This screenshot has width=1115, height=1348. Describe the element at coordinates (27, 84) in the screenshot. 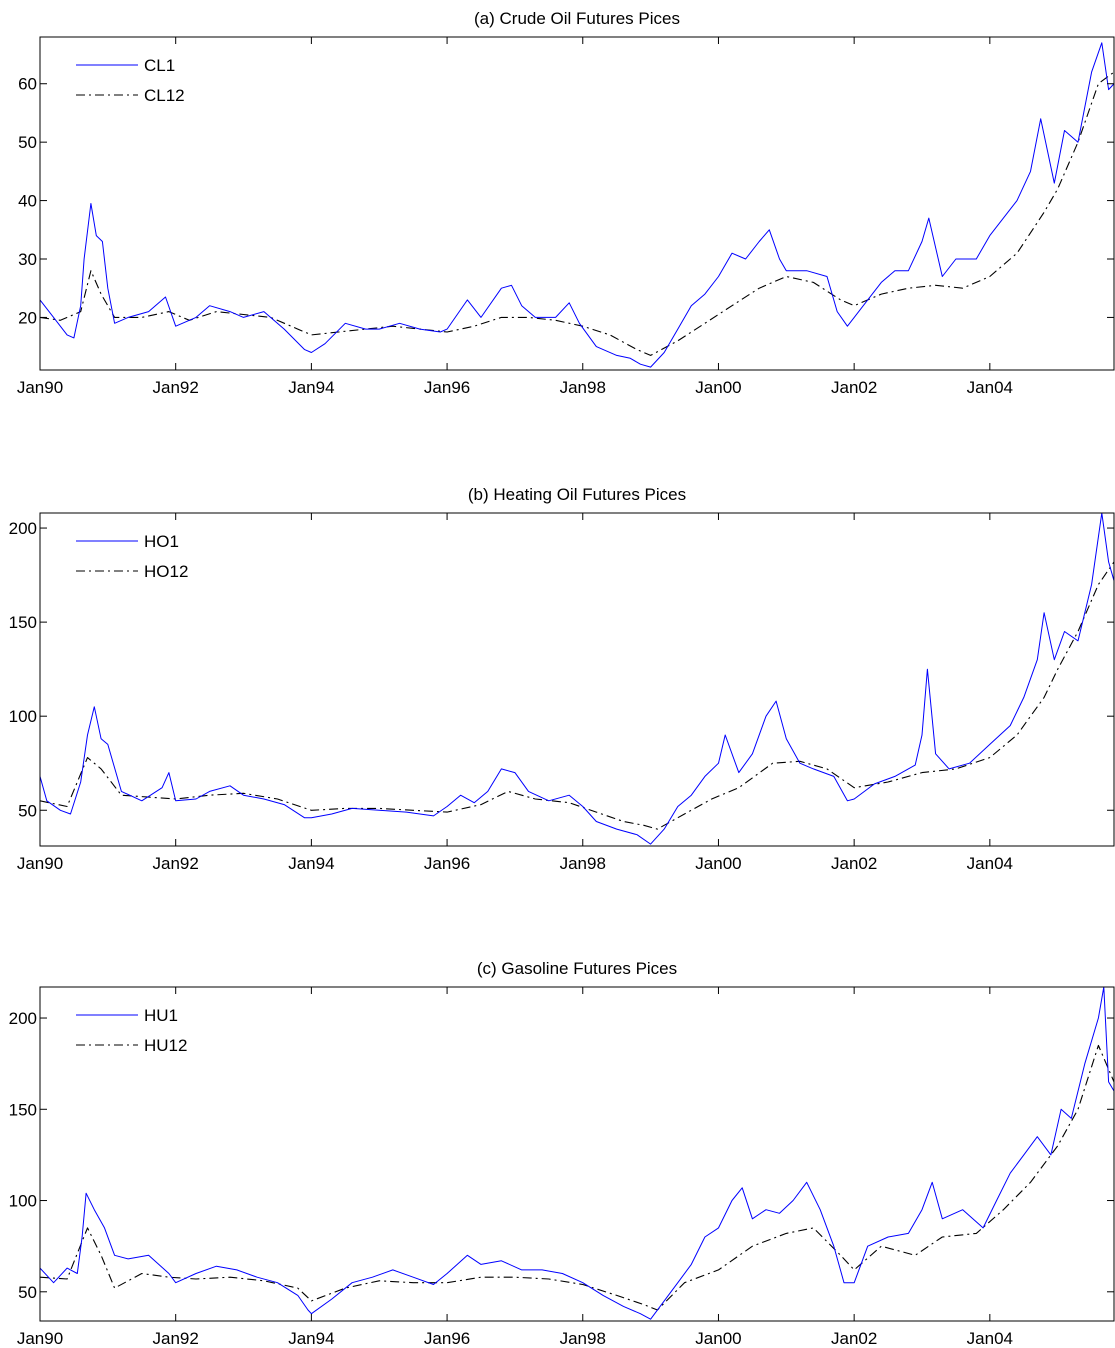

I see `y-tick-label: 60` at that location.